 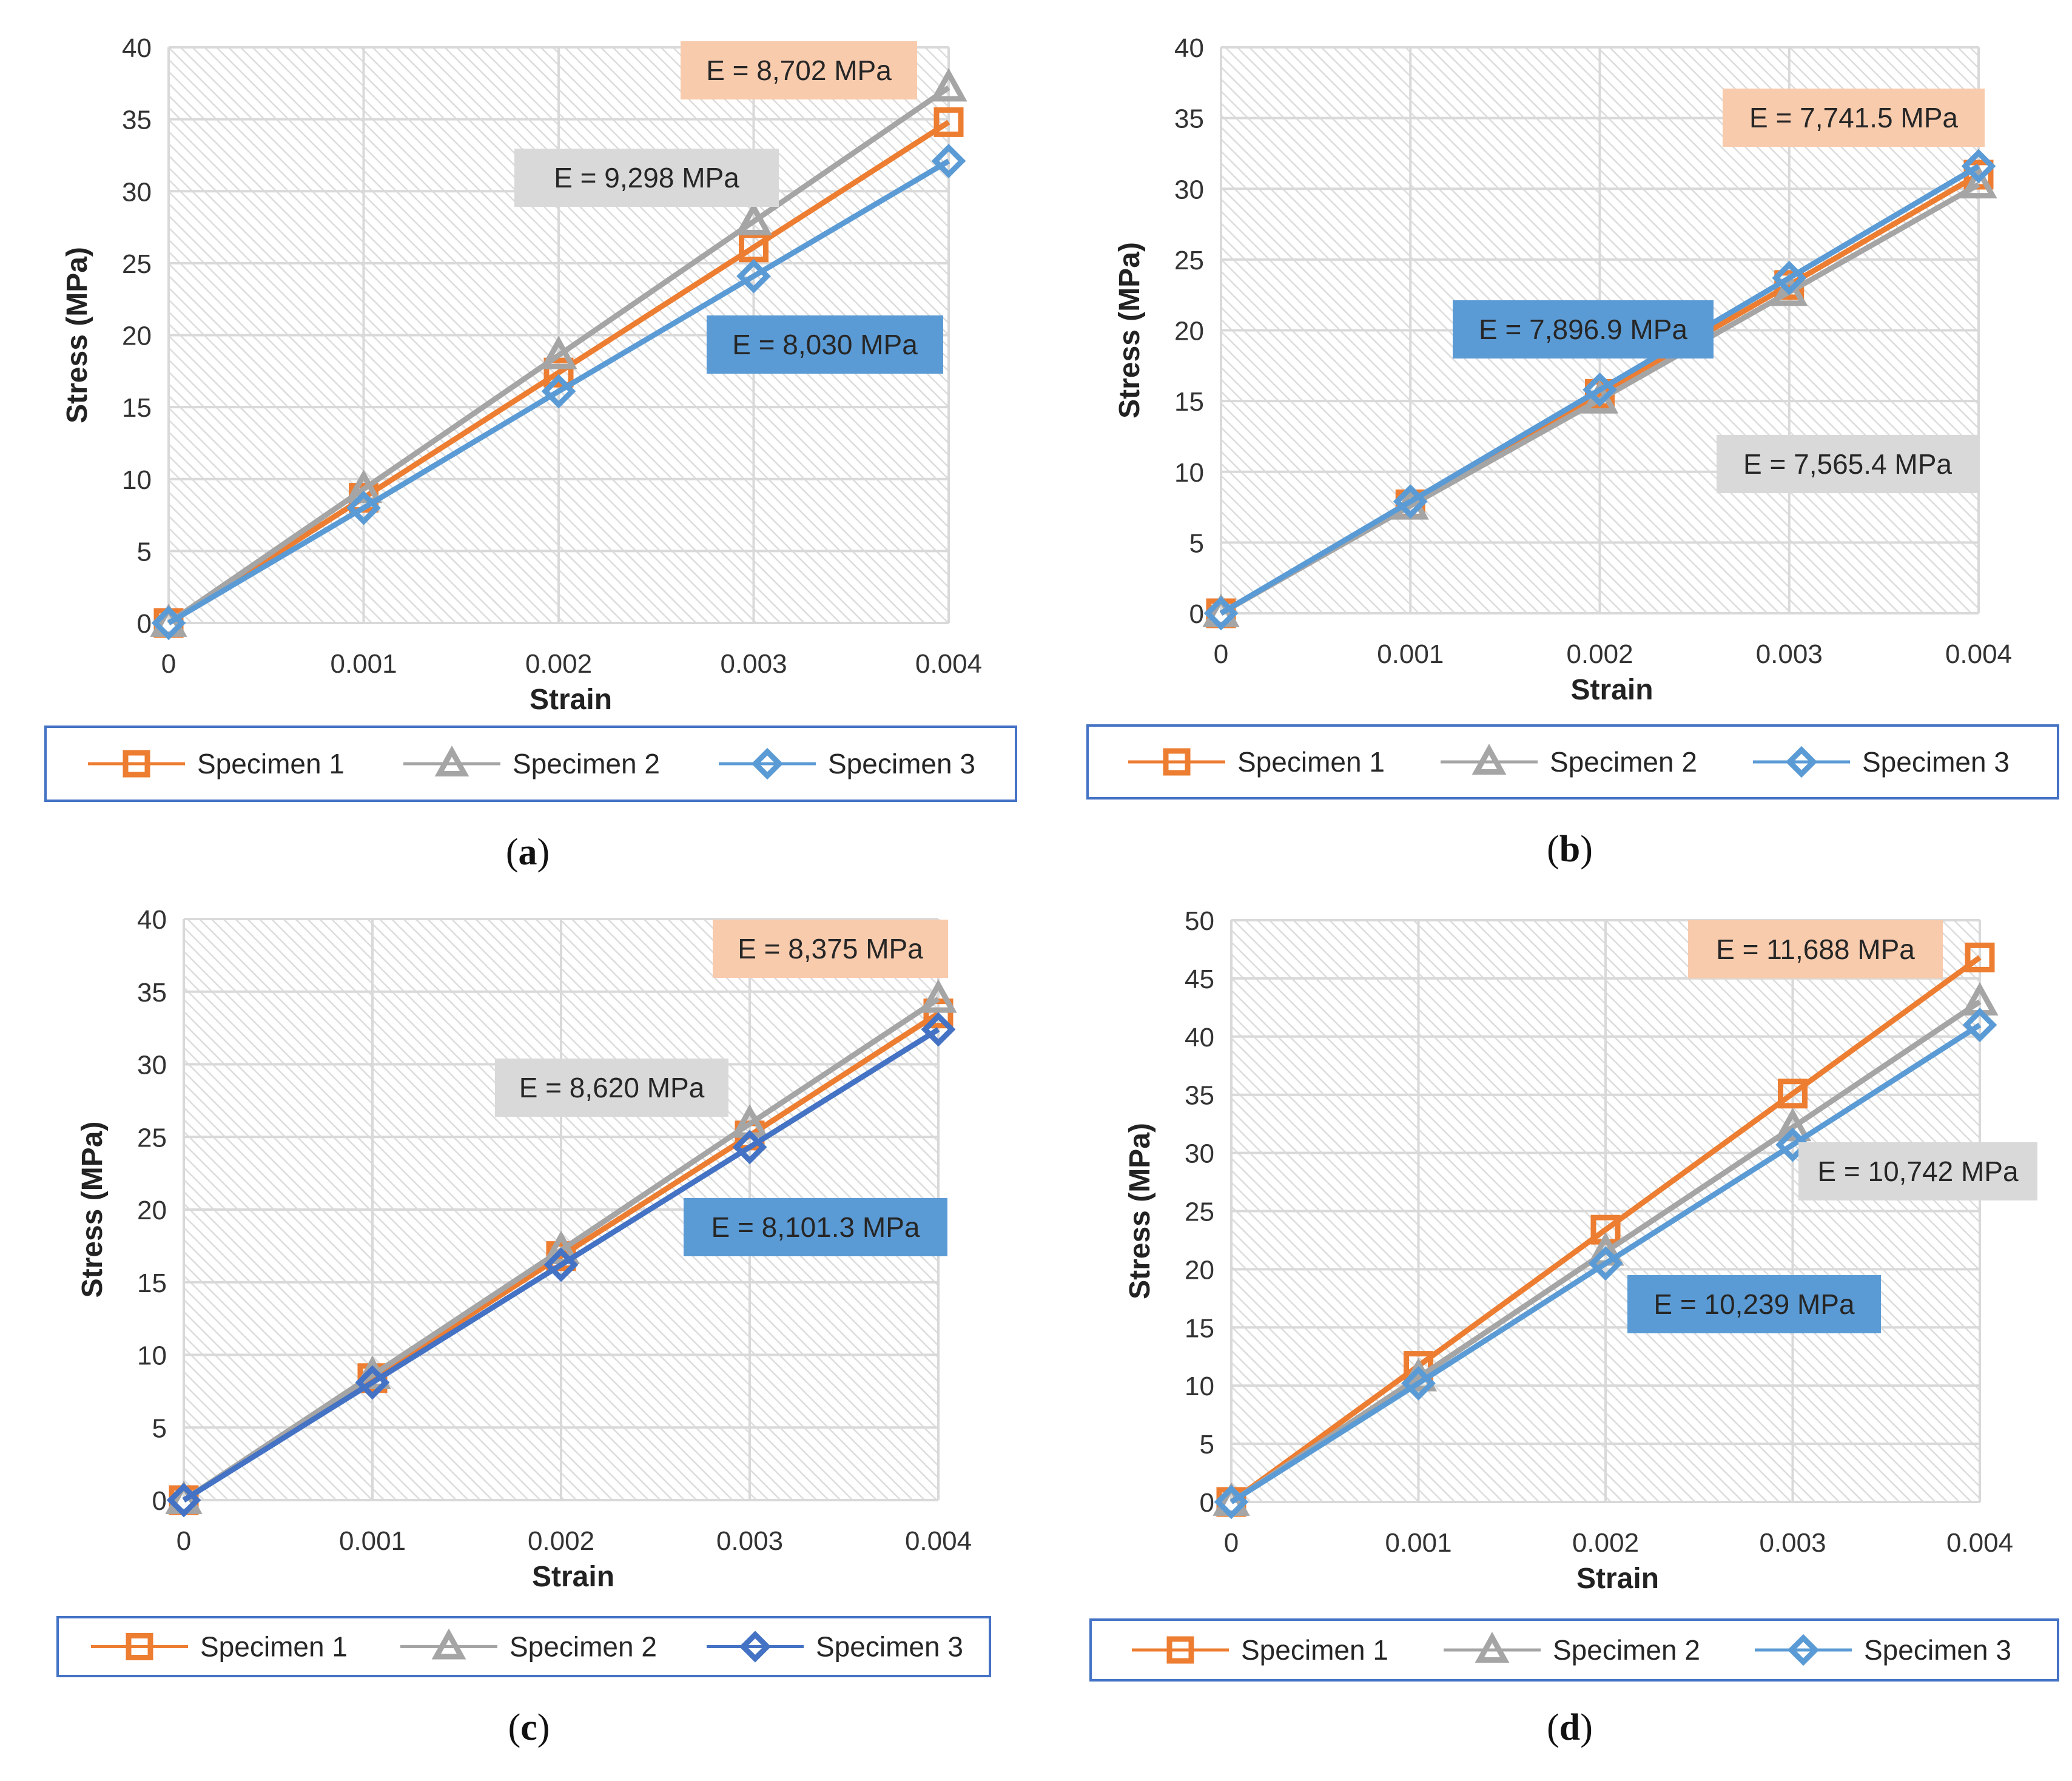 What do you see at coordinates (137, 264) in the screenshot?
I see `y-tick-label: 25` at bounding box center [137, 264].